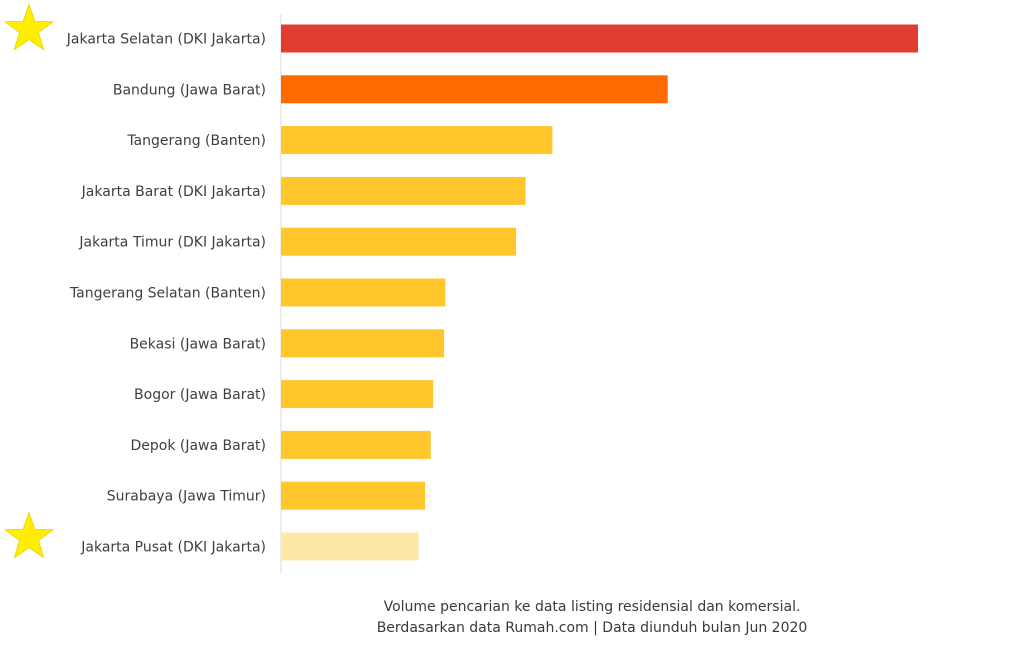  What do you see at coordinates (186, 497) in the screenshot?
I see `category-label: Surabaya (Jawa Timur)` at bounding box center [186, 497].